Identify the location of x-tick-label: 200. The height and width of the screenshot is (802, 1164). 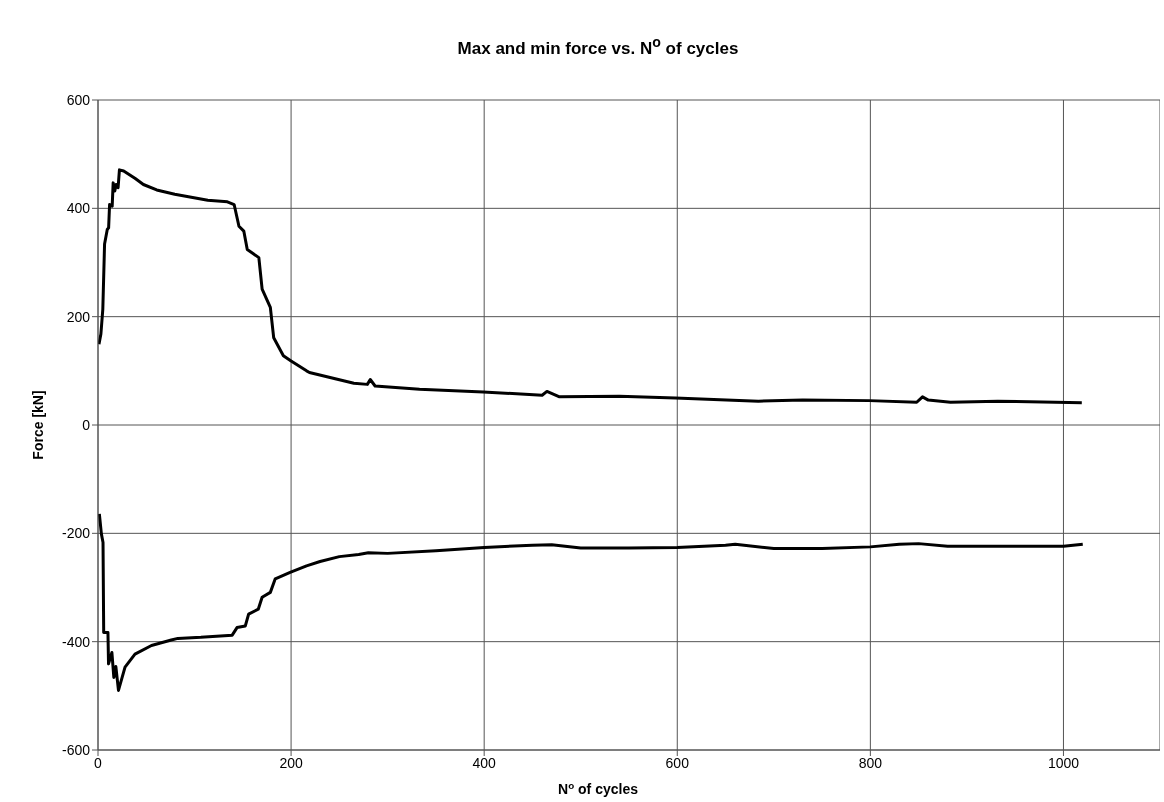
(291, 762).